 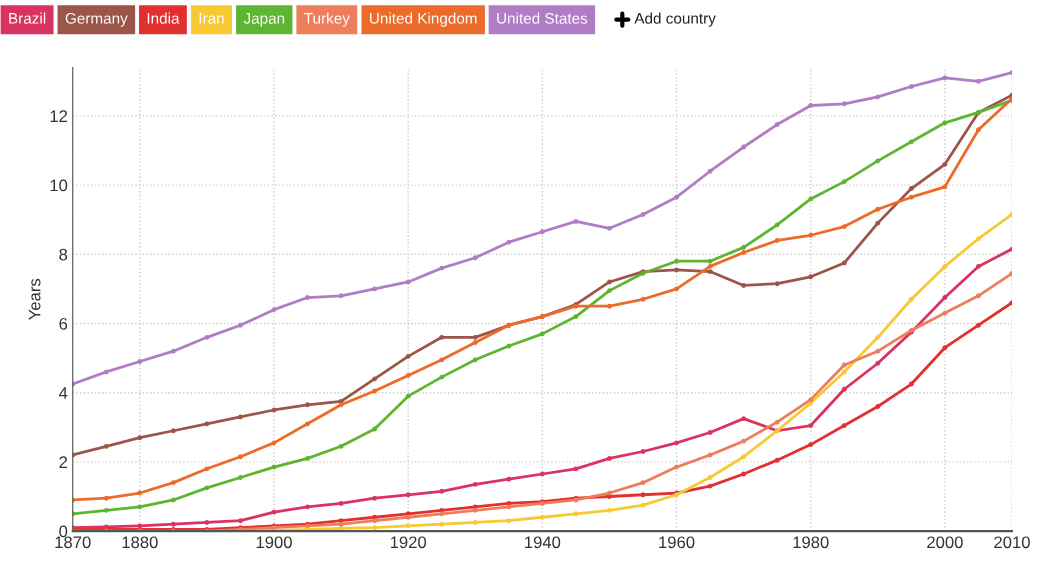 I want to click on text: Add country, so click(x=675, y=19).